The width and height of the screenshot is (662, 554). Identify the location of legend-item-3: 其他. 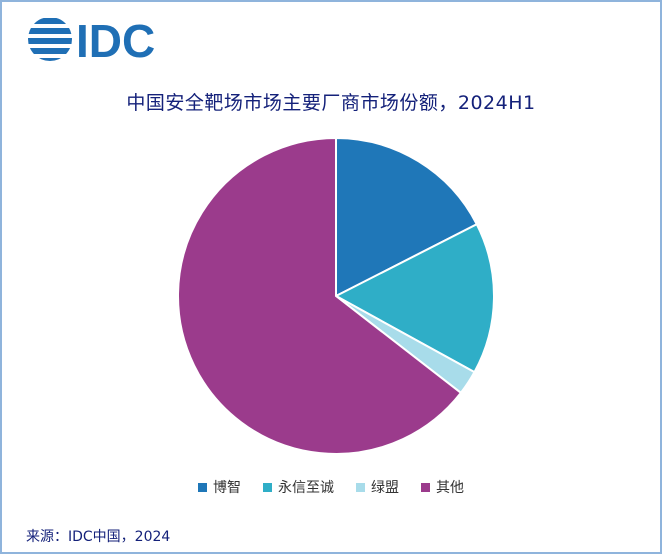
(442, 487).